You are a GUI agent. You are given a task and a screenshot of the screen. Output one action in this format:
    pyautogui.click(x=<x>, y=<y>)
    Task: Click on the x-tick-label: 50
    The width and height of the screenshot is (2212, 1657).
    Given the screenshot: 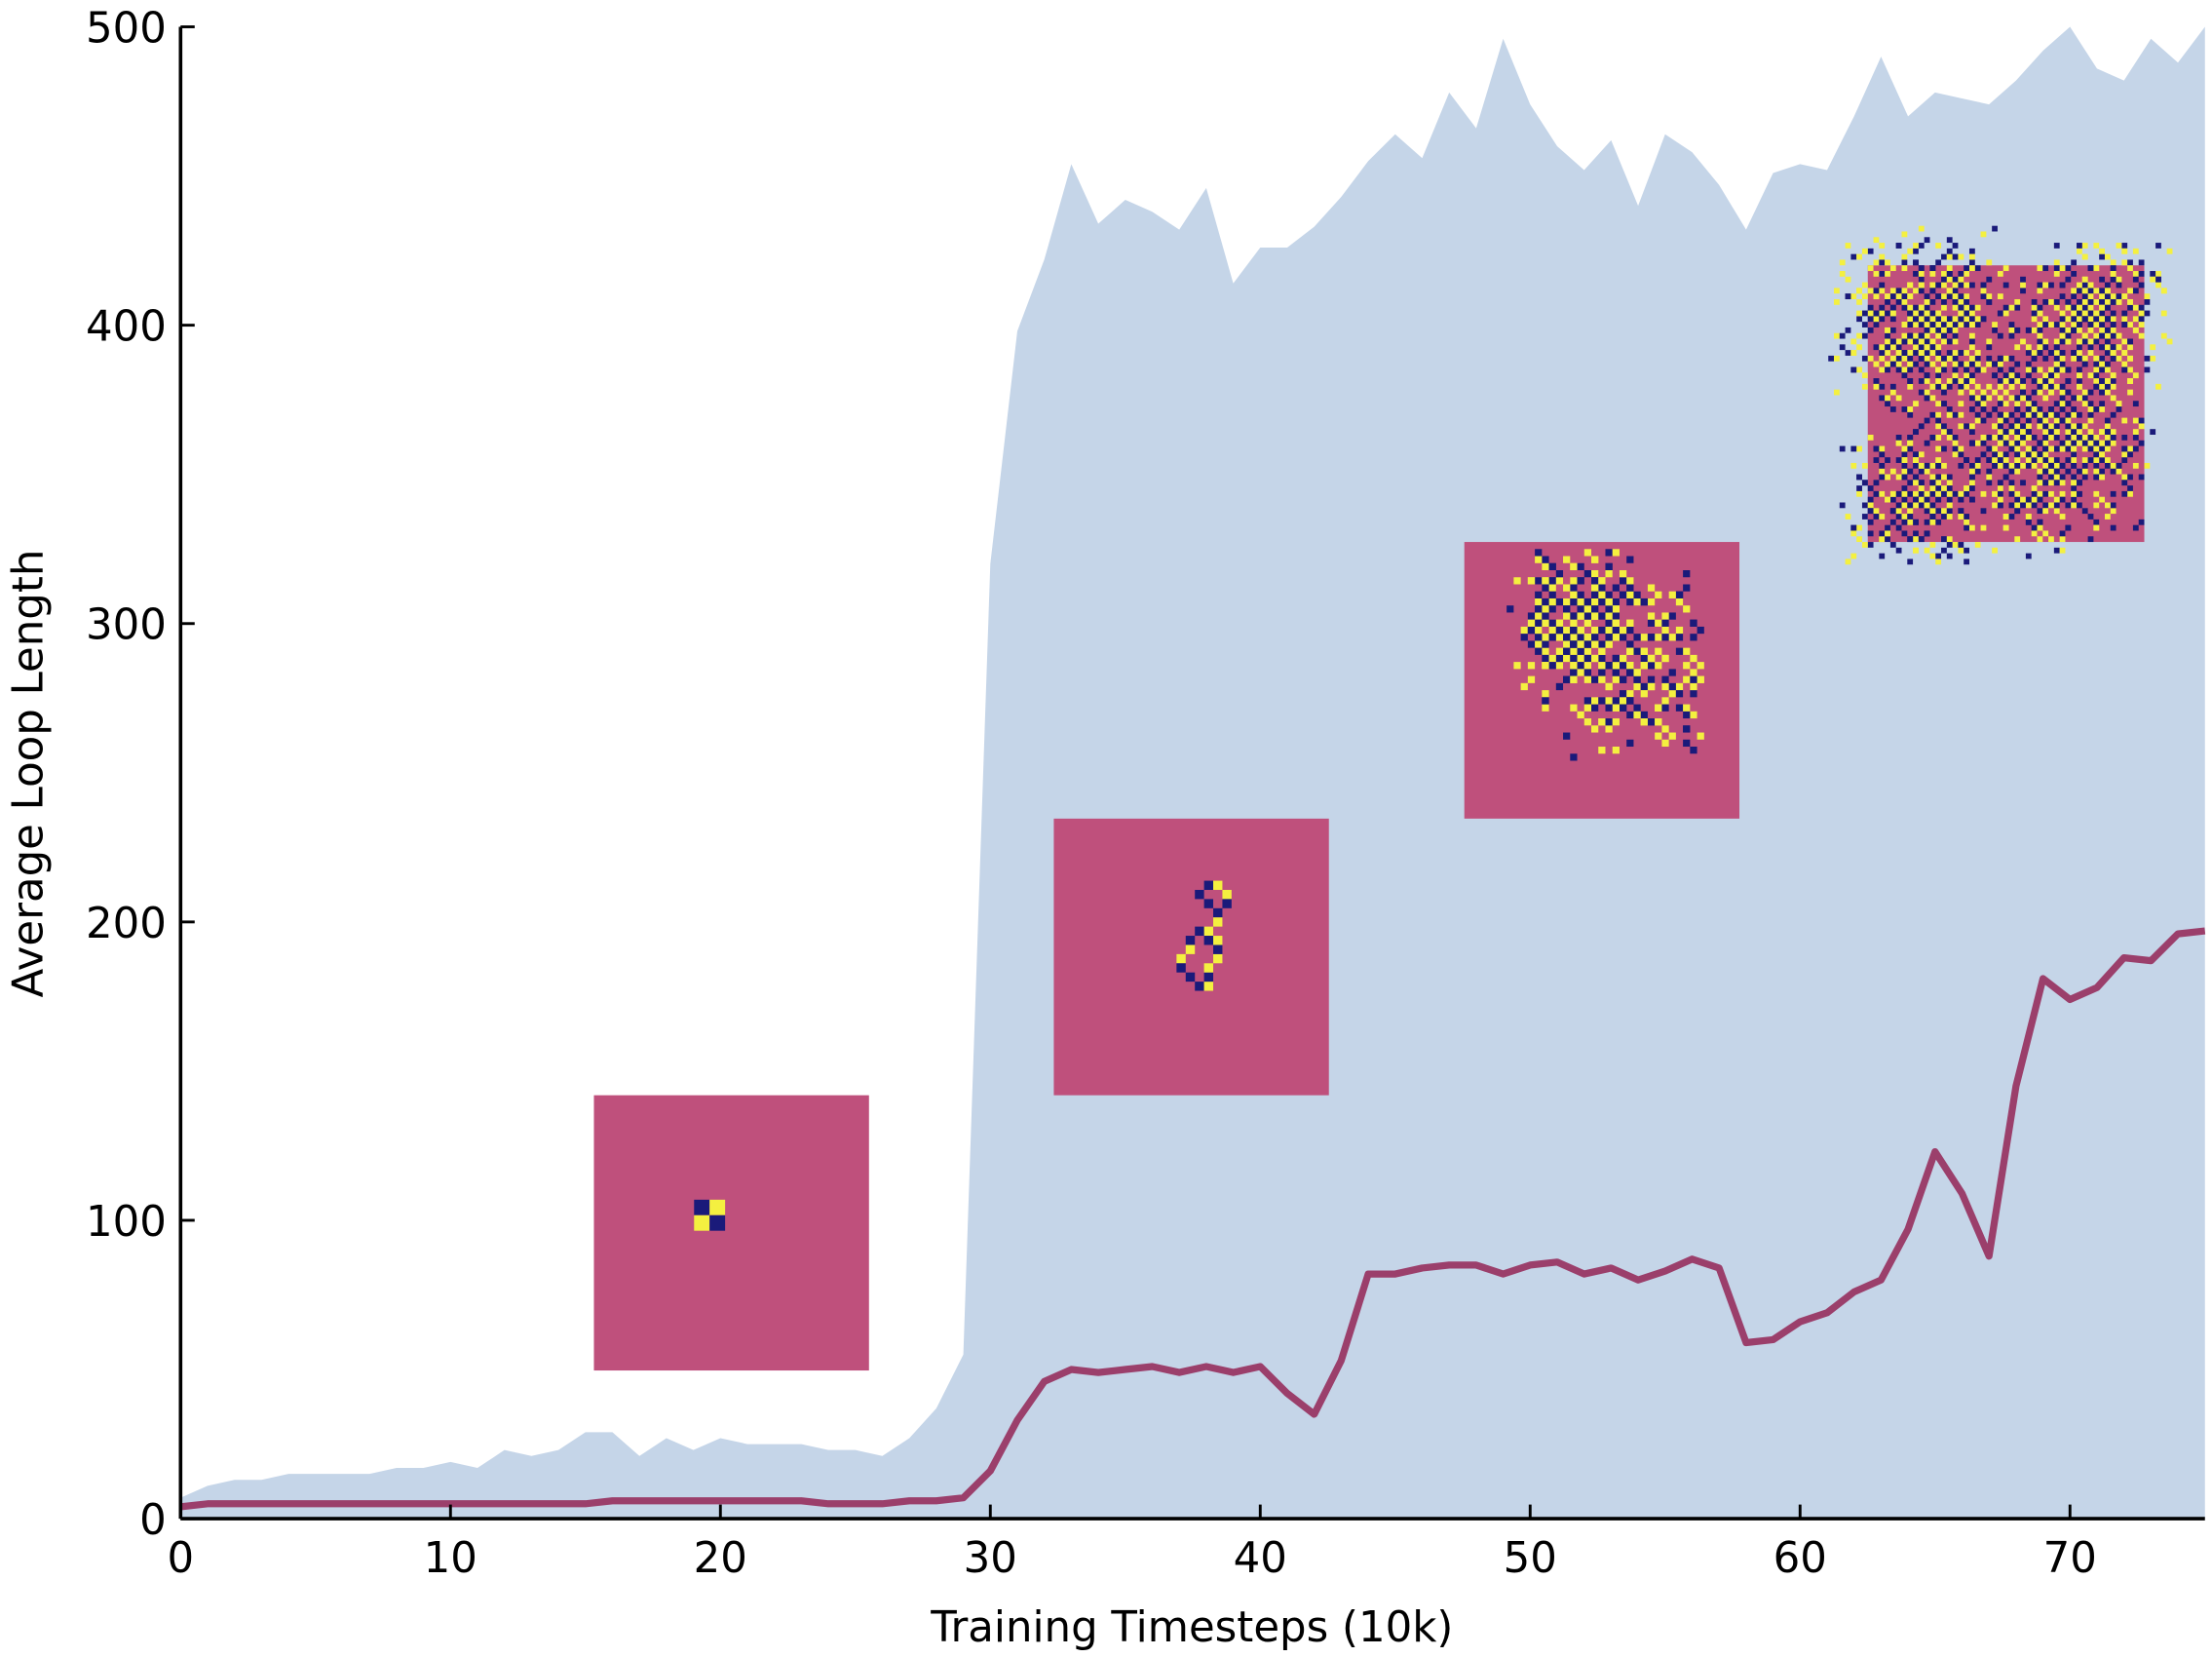 What is the action you would take?
    pyautogui.click(x=1530, y=1558)
    